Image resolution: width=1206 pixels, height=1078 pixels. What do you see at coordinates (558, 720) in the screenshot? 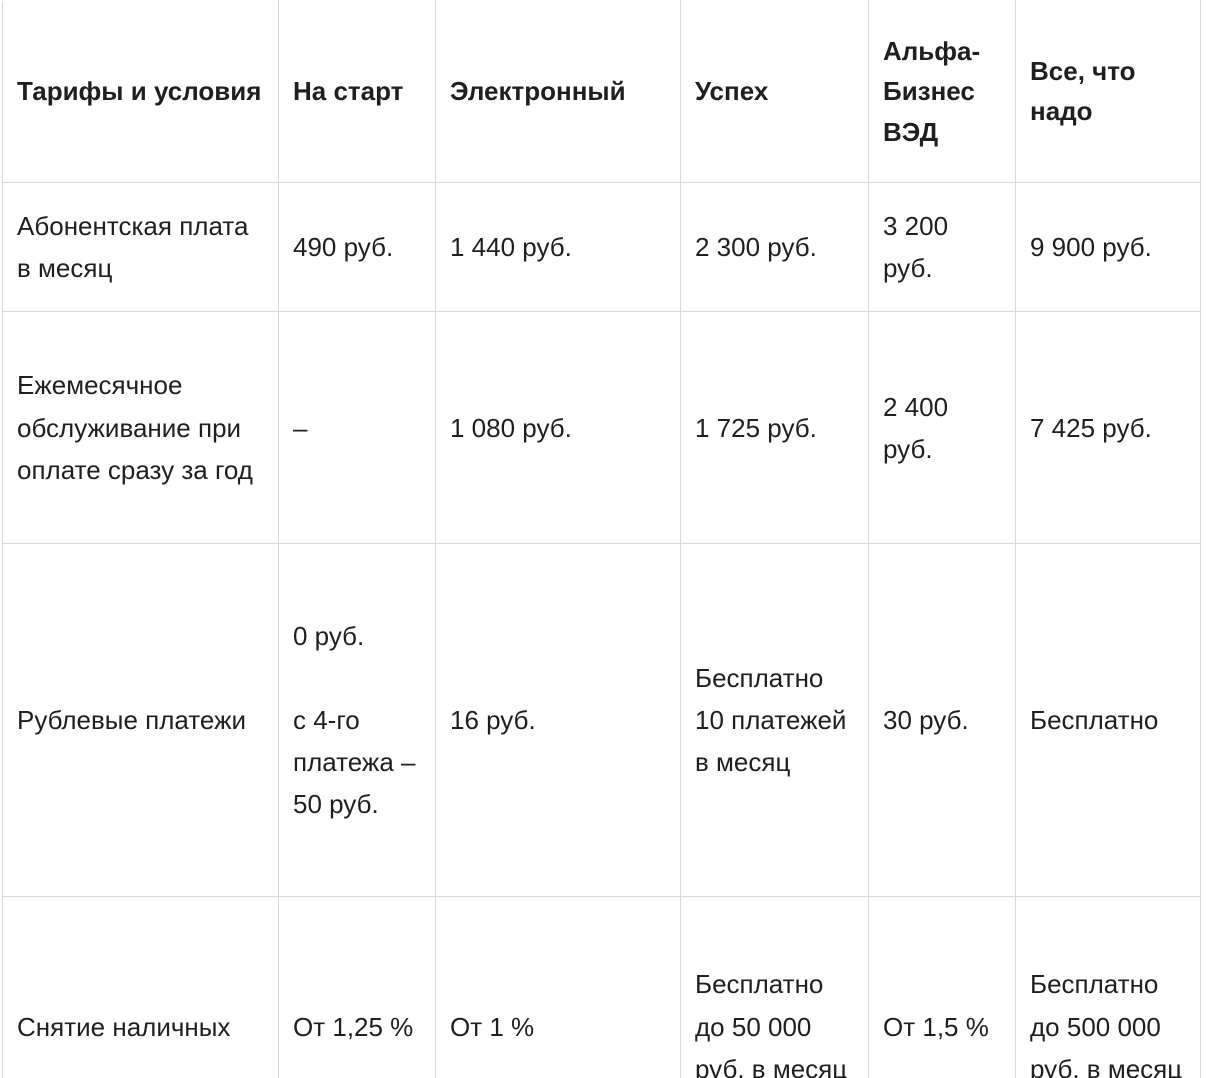
I see `cell-ruble-payments-electronic: 16 руб.` at bounding box center [558, 720].